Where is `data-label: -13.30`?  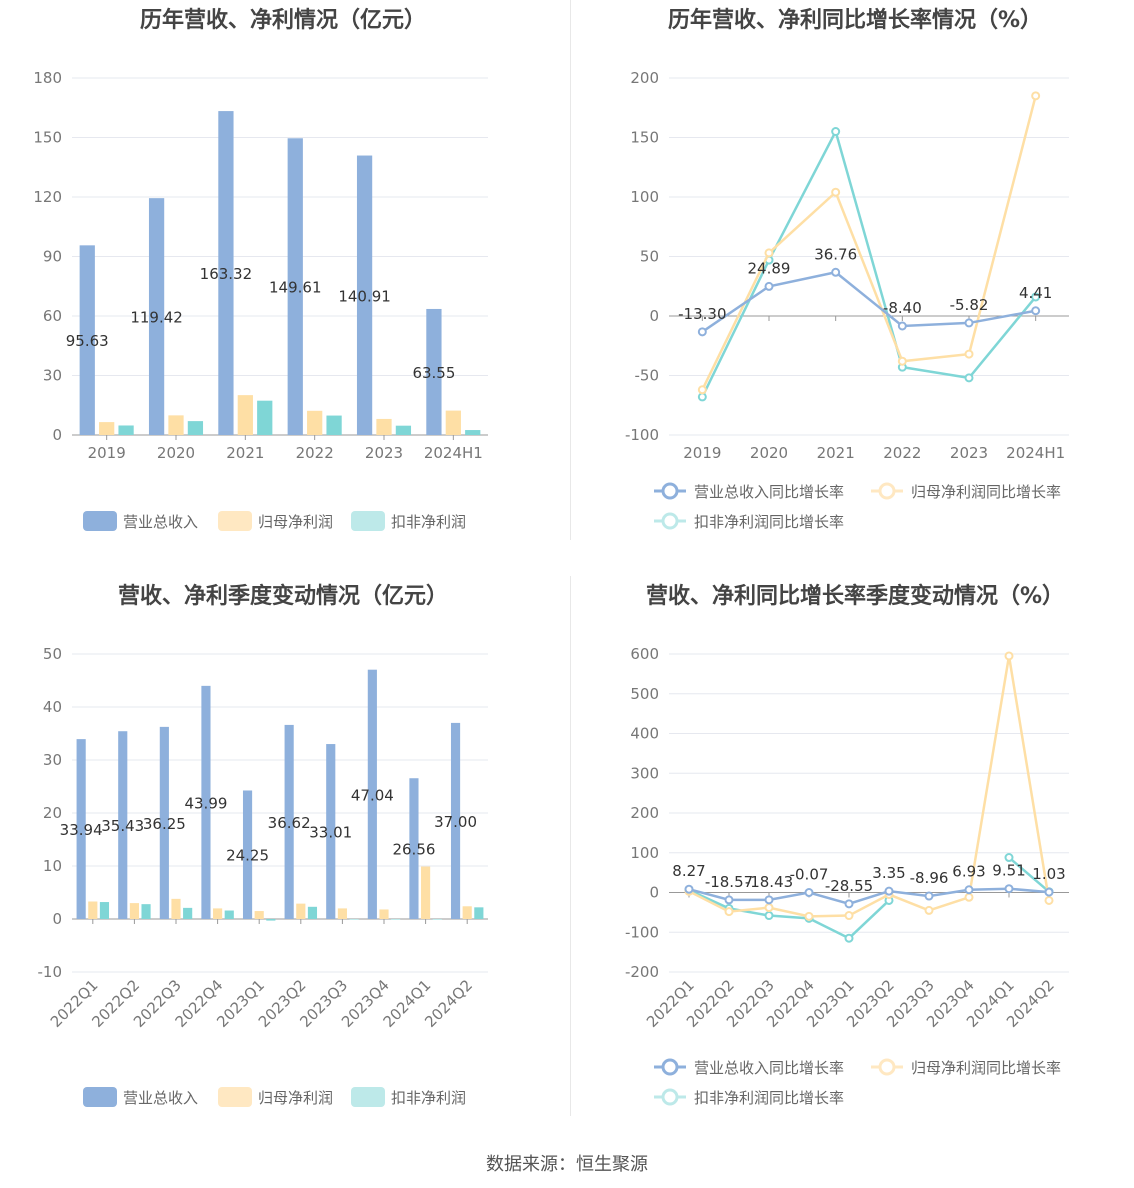 data-label: -13.30 is located at coordinates (702, 314).